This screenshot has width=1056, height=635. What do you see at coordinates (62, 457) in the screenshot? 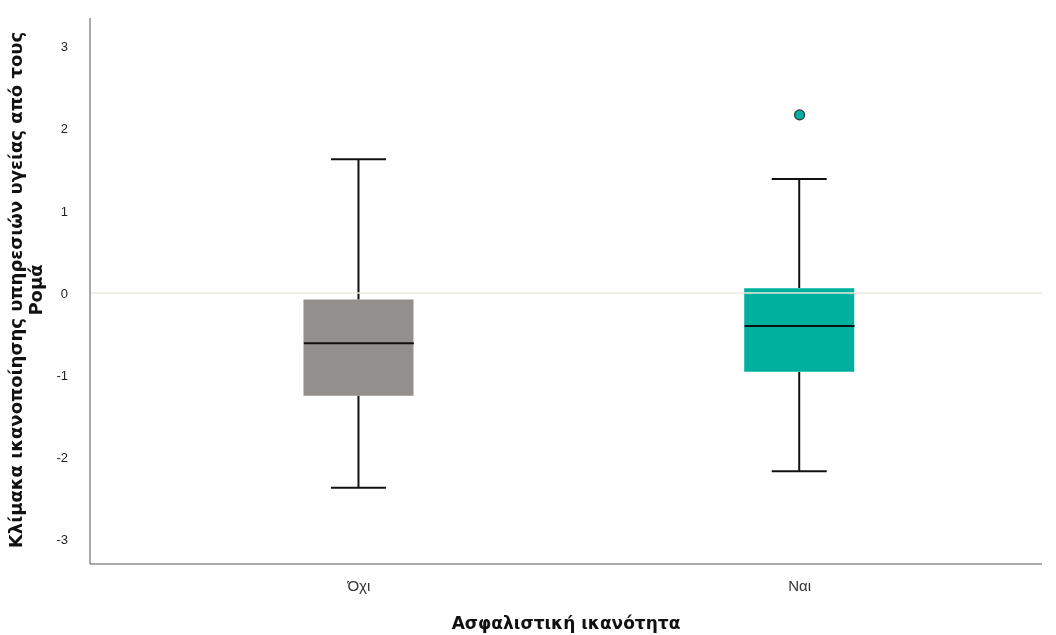
I see `y-tick-label: -2` at bounding box center [62, 457].